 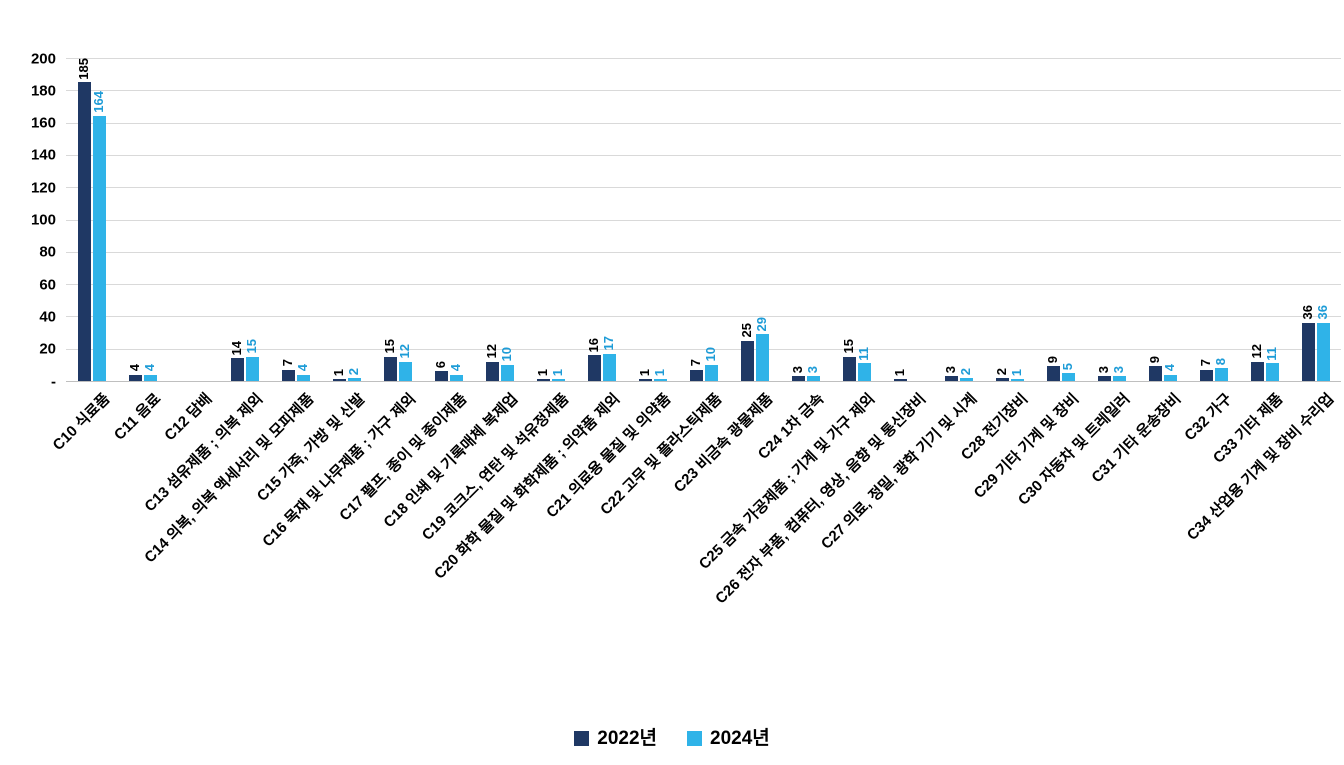 I want to click on legend-item-2024: 2024년, so click(x=728, y=738).